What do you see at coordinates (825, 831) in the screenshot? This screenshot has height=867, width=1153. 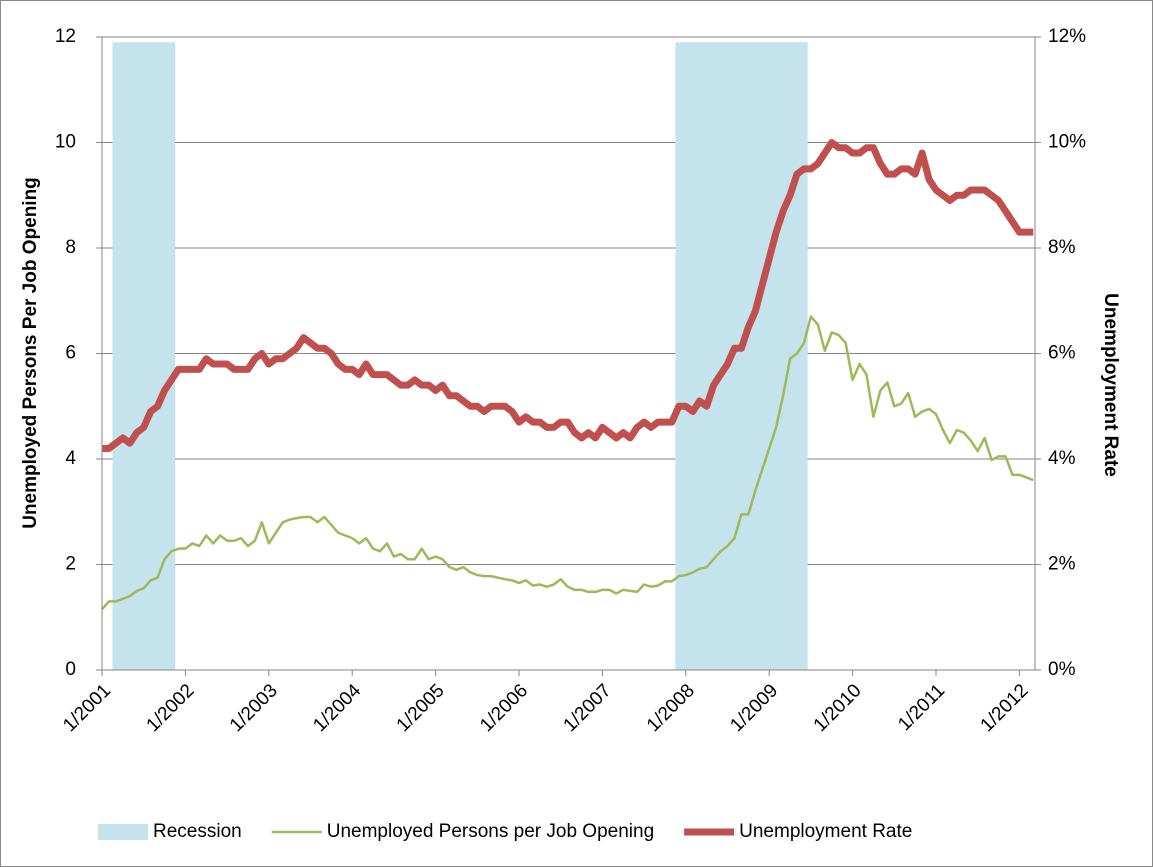 I see `legend-label: Unemployment Rate` at bounding box center [825, 831].